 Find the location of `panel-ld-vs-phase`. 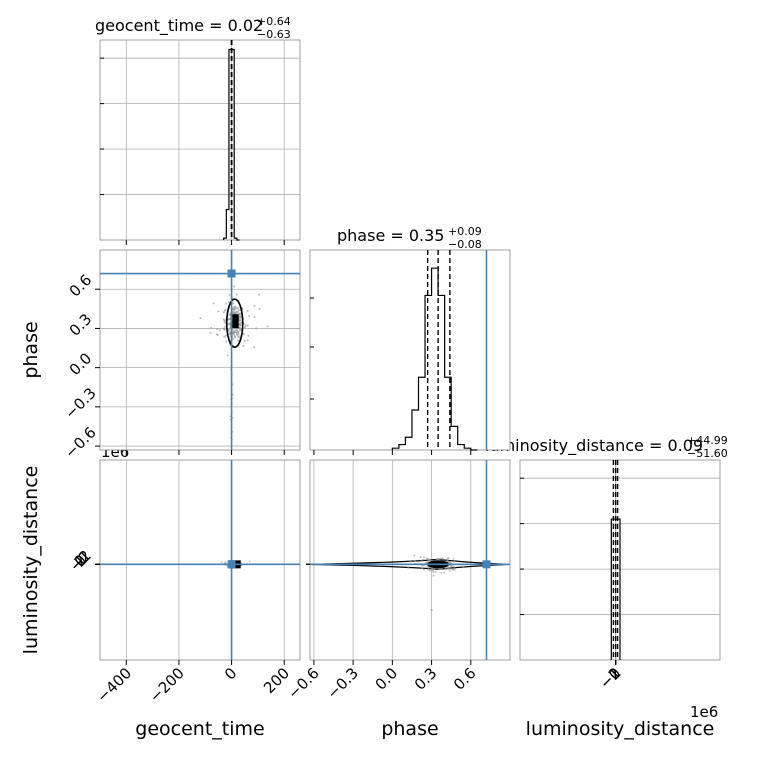

panel-ld-vs-phase is located at coordinates (410, 560).